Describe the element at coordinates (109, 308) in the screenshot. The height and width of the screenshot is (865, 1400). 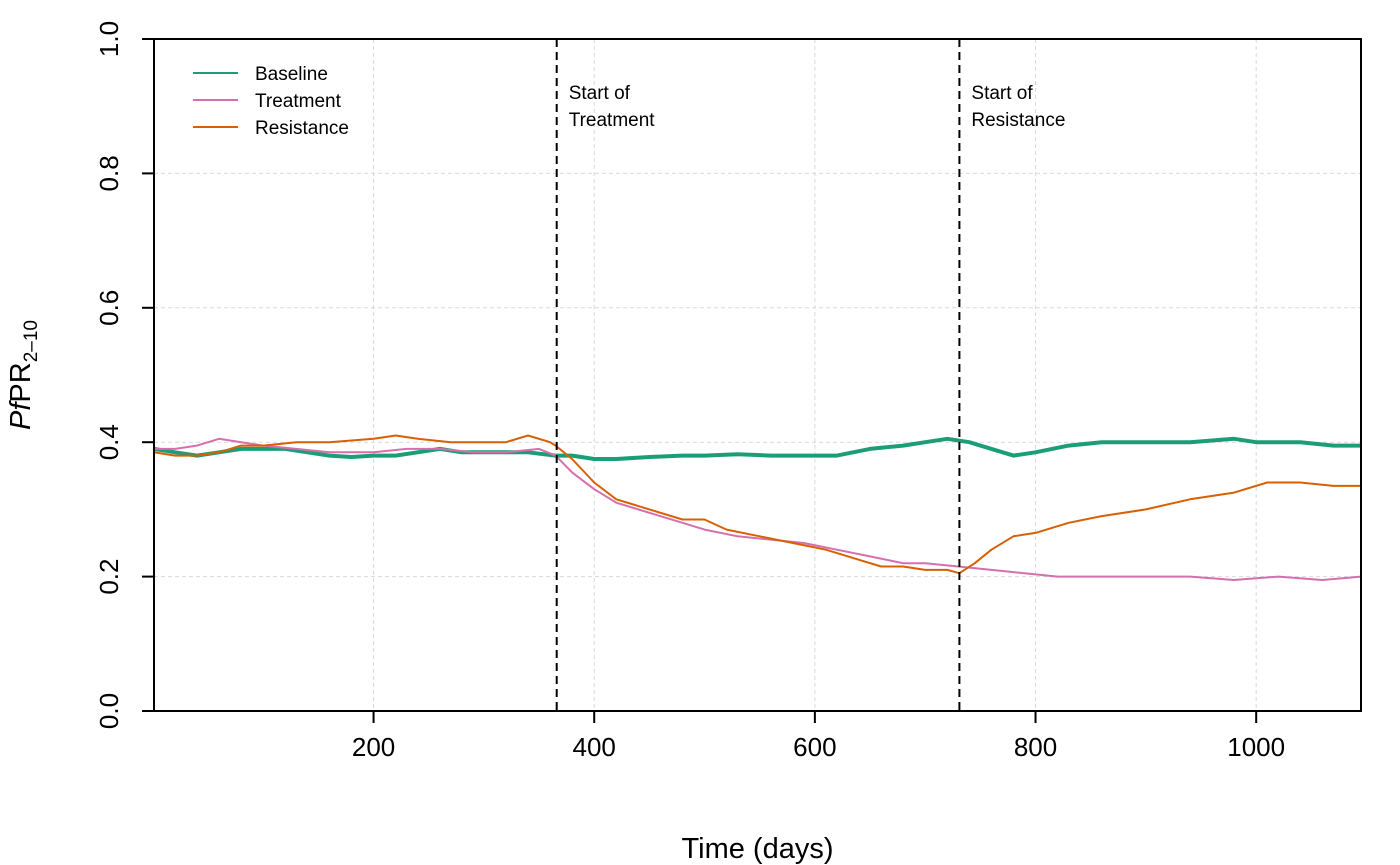
I see `y-tick-label: 0.6` at that location.